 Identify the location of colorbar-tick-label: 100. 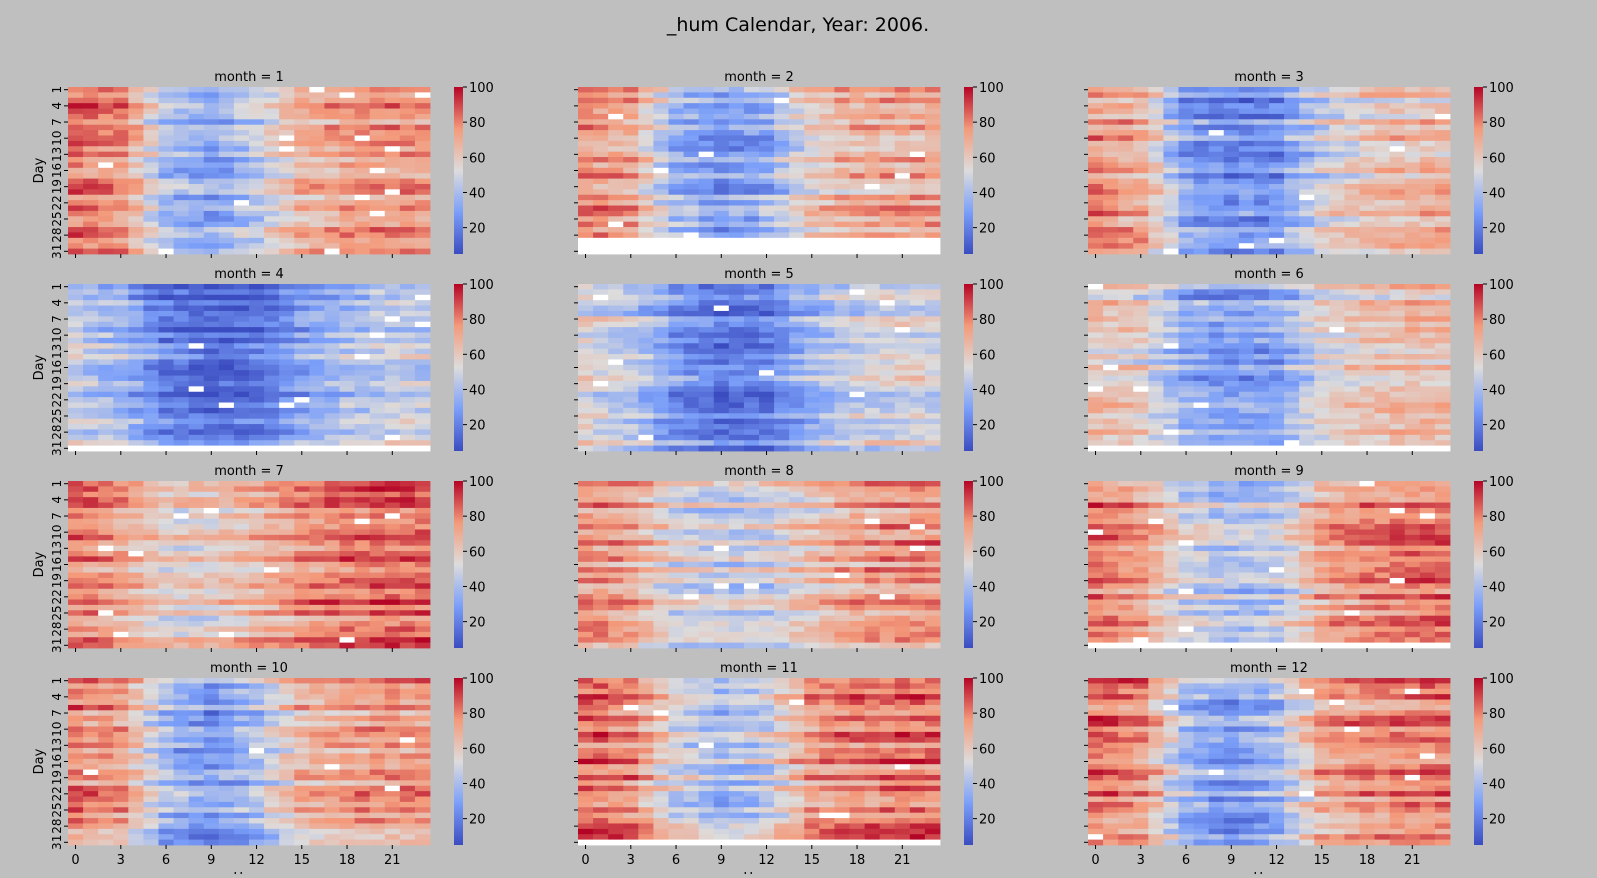
(481, 285).